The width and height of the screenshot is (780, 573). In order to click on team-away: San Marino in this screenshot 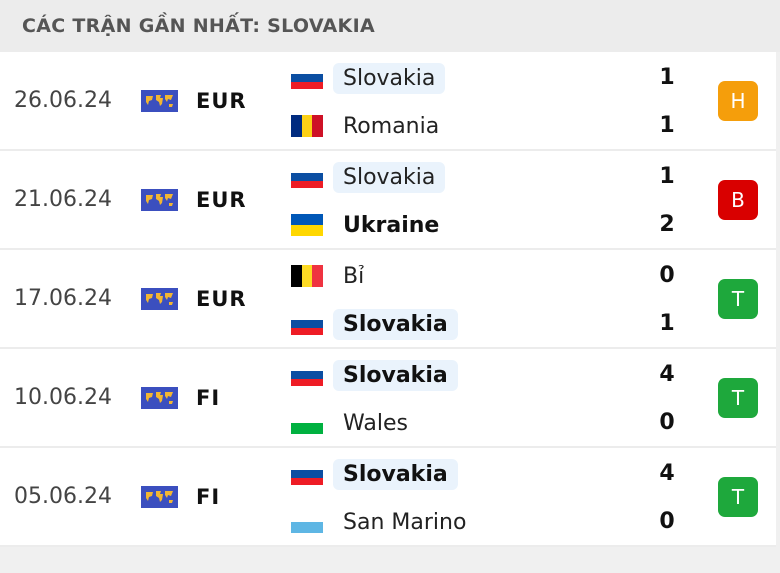, I will do `click(383, 522)`.